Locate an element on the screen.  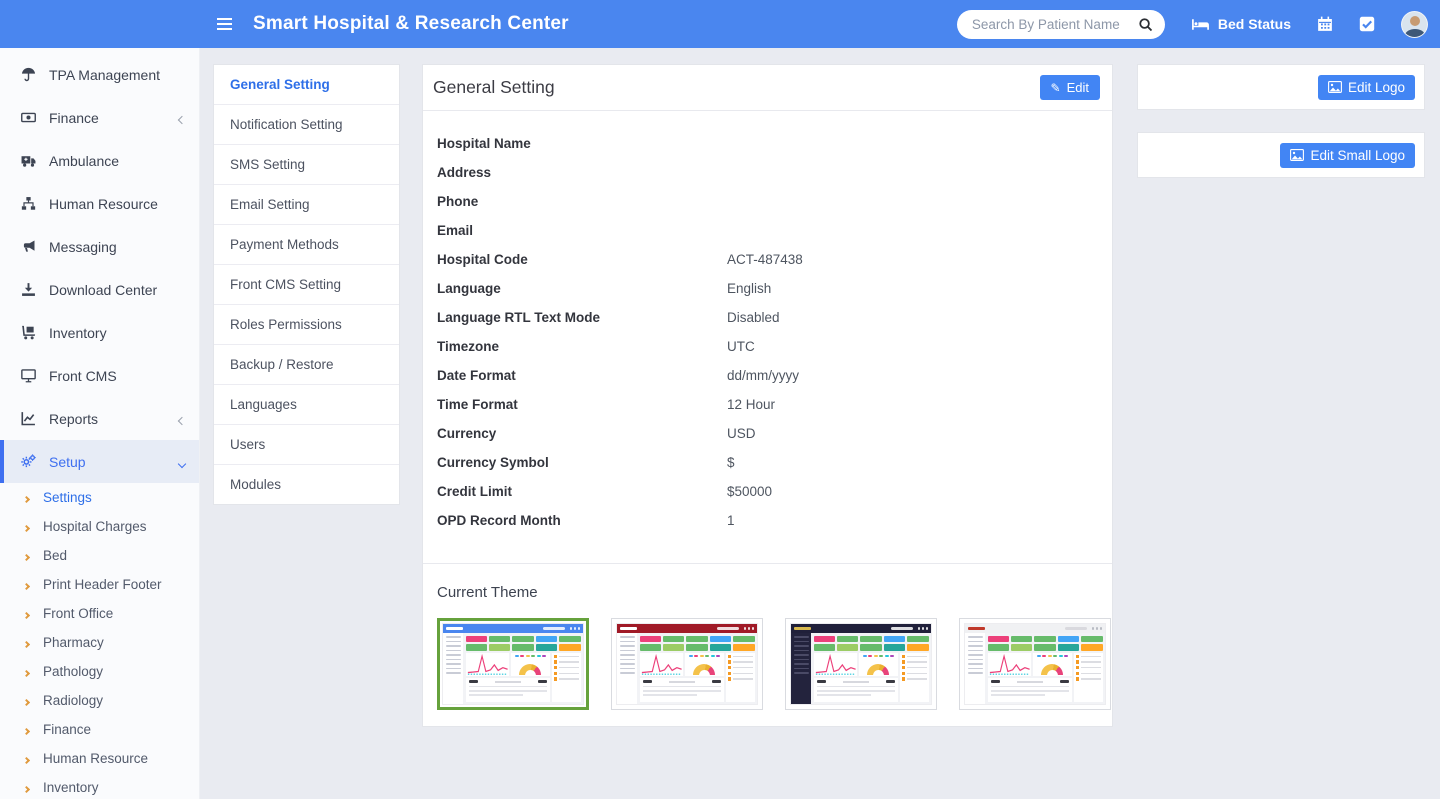
theme-thumbnail-light is located at coordinates (1035, 664).